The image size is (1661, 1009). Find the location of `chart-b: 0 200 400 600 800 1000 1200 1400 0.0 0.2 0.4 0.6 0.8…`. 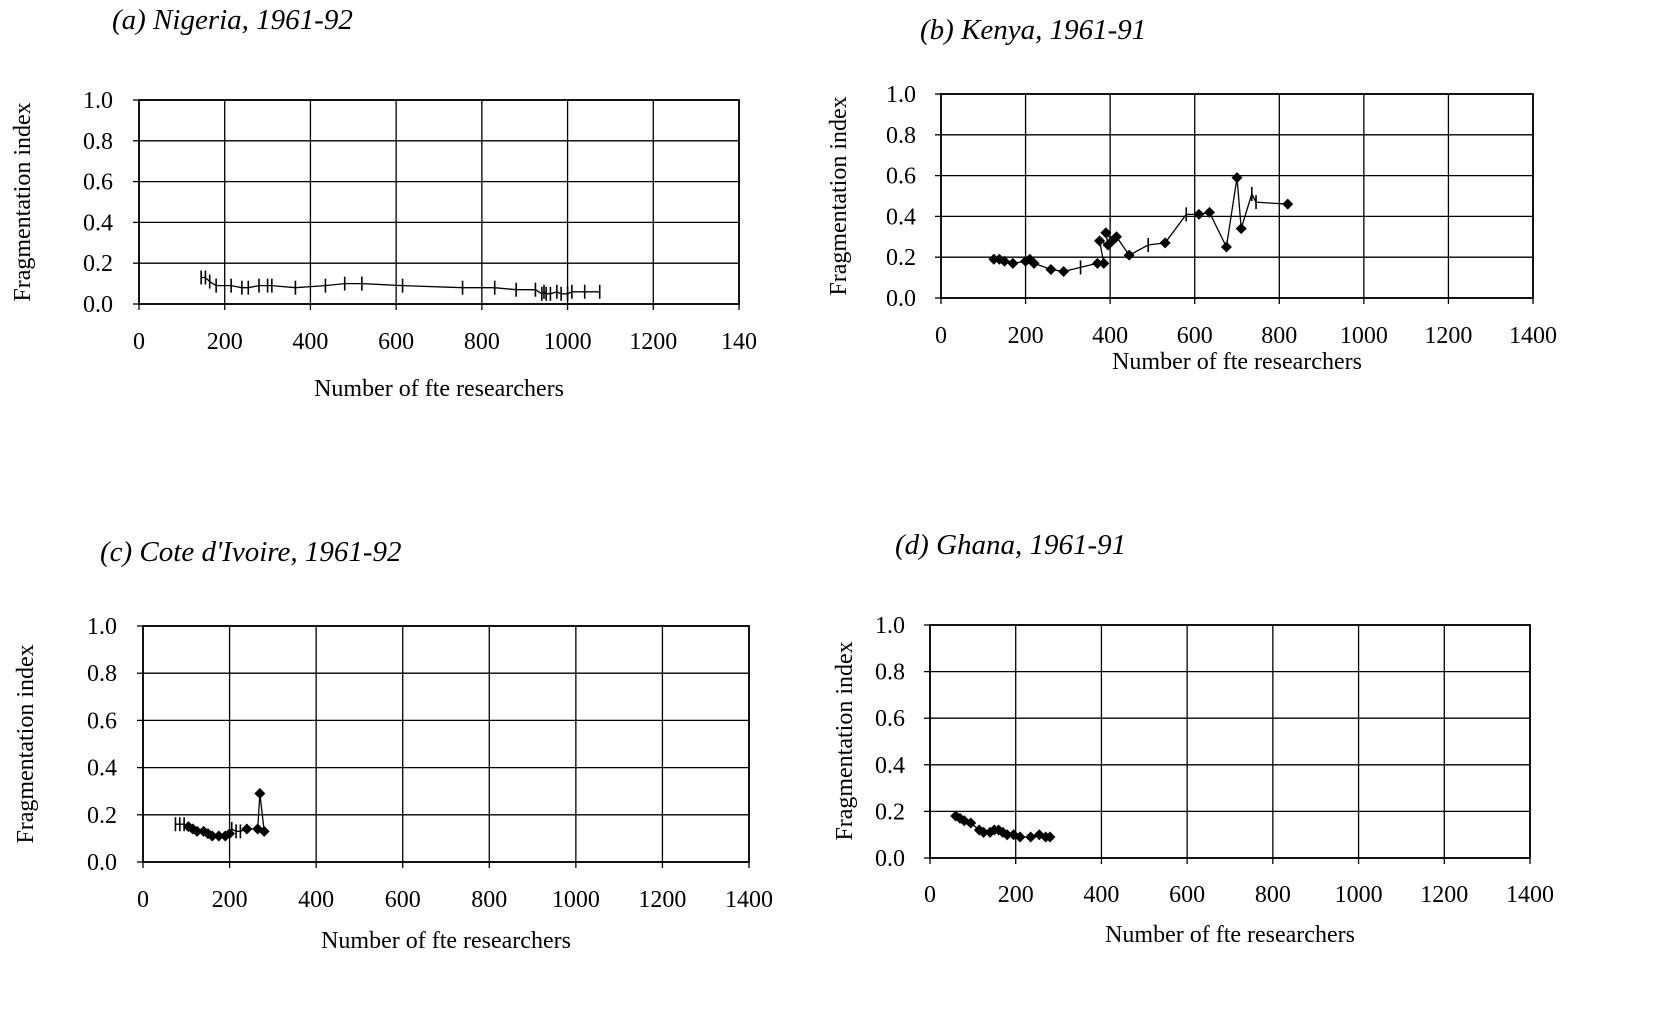

chart-b: 0 200 400 600 800 1000 1200 1400 0.0 0.2 0.4 0.6 0.8… is located at coordinates (1191, 228).